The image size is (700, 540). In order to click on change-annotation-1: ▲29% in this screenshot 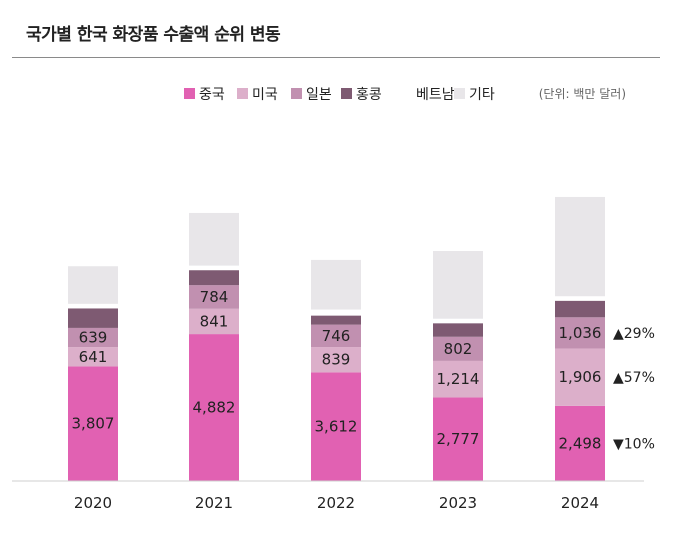, I will do `click(634, 334)`.